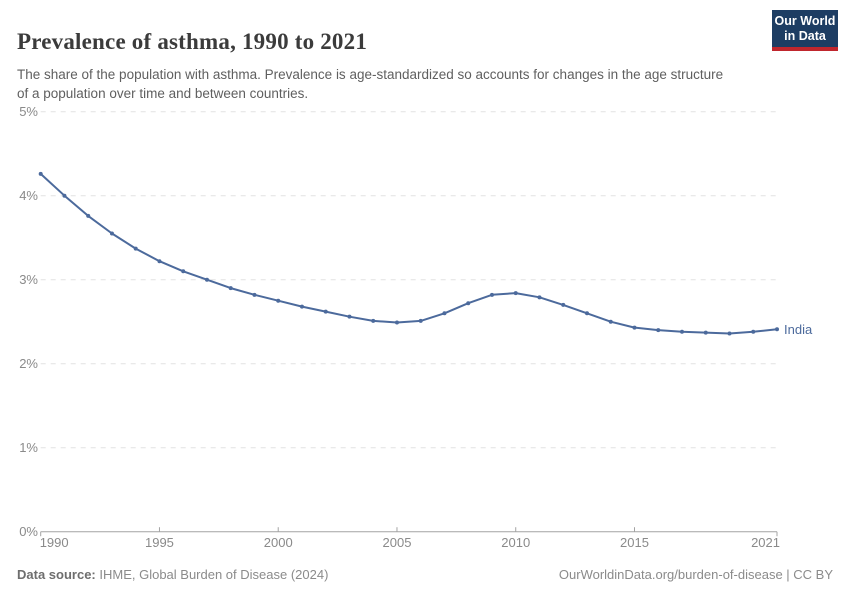 The width and height of the screenshot is (850, 600). Describe the element at coordinates (397, 542) in the screenshot. I see `x-tick-label: 2005` at that location.